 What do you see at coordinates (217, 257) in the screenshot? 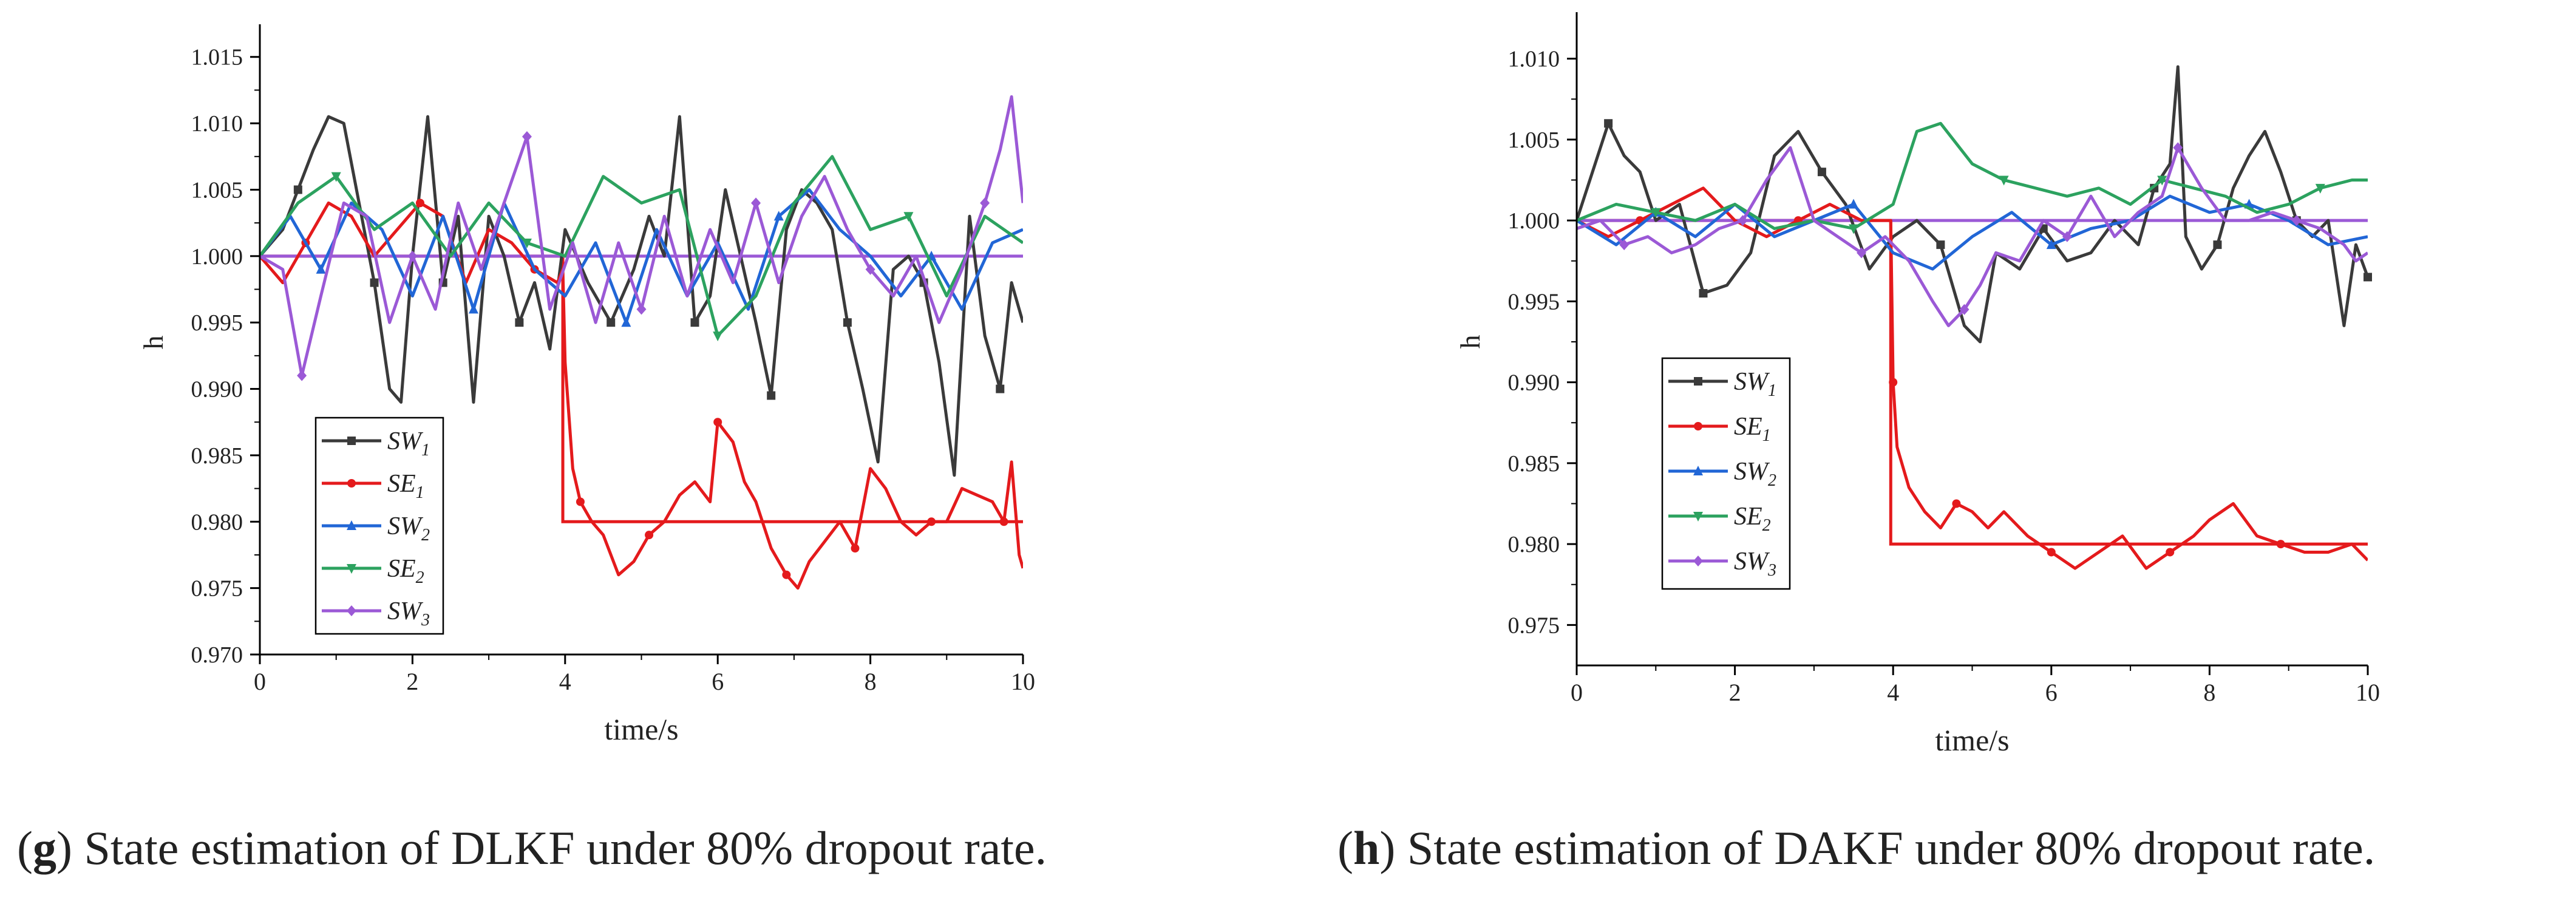
I see `y-tick-label: 1.000` at bounding box center [217, 257].